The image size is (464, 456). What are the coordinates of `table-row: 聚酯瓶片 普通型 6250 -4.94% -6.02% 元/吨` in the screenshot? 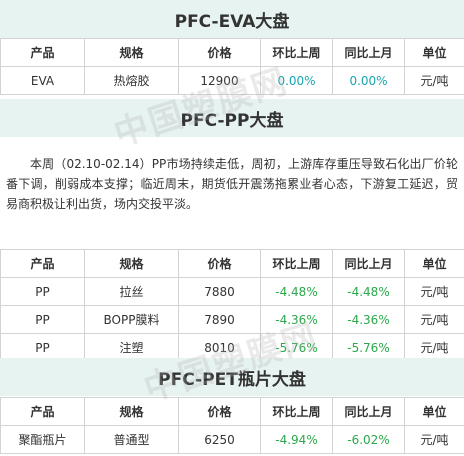 It's located at (232, 439).